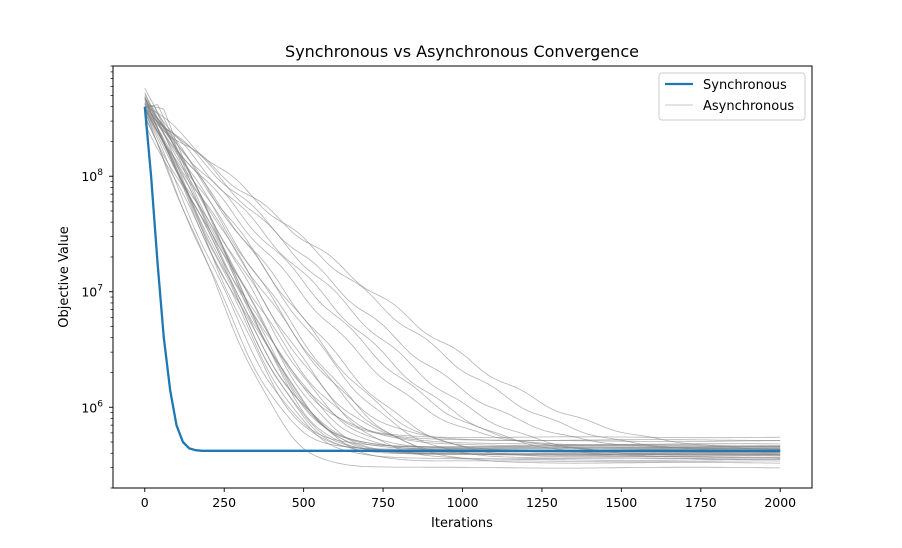 This screenshot has width=902, height=548. I want to click on y-tick-label: 10⁶, so click(92, 407).